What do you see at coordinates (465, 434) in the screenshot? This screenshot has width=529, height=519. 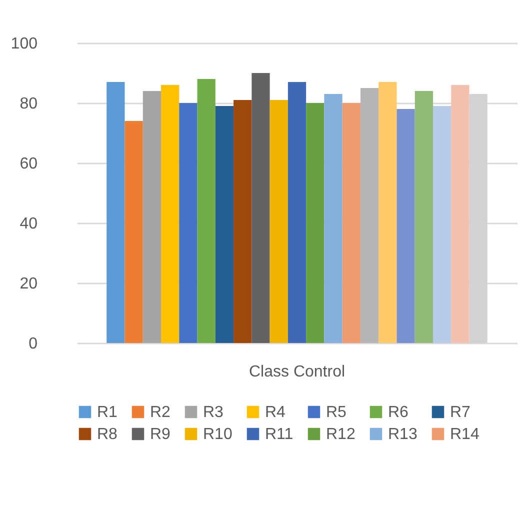 I see `legend-label: R14` at bounding box center [465, 434].